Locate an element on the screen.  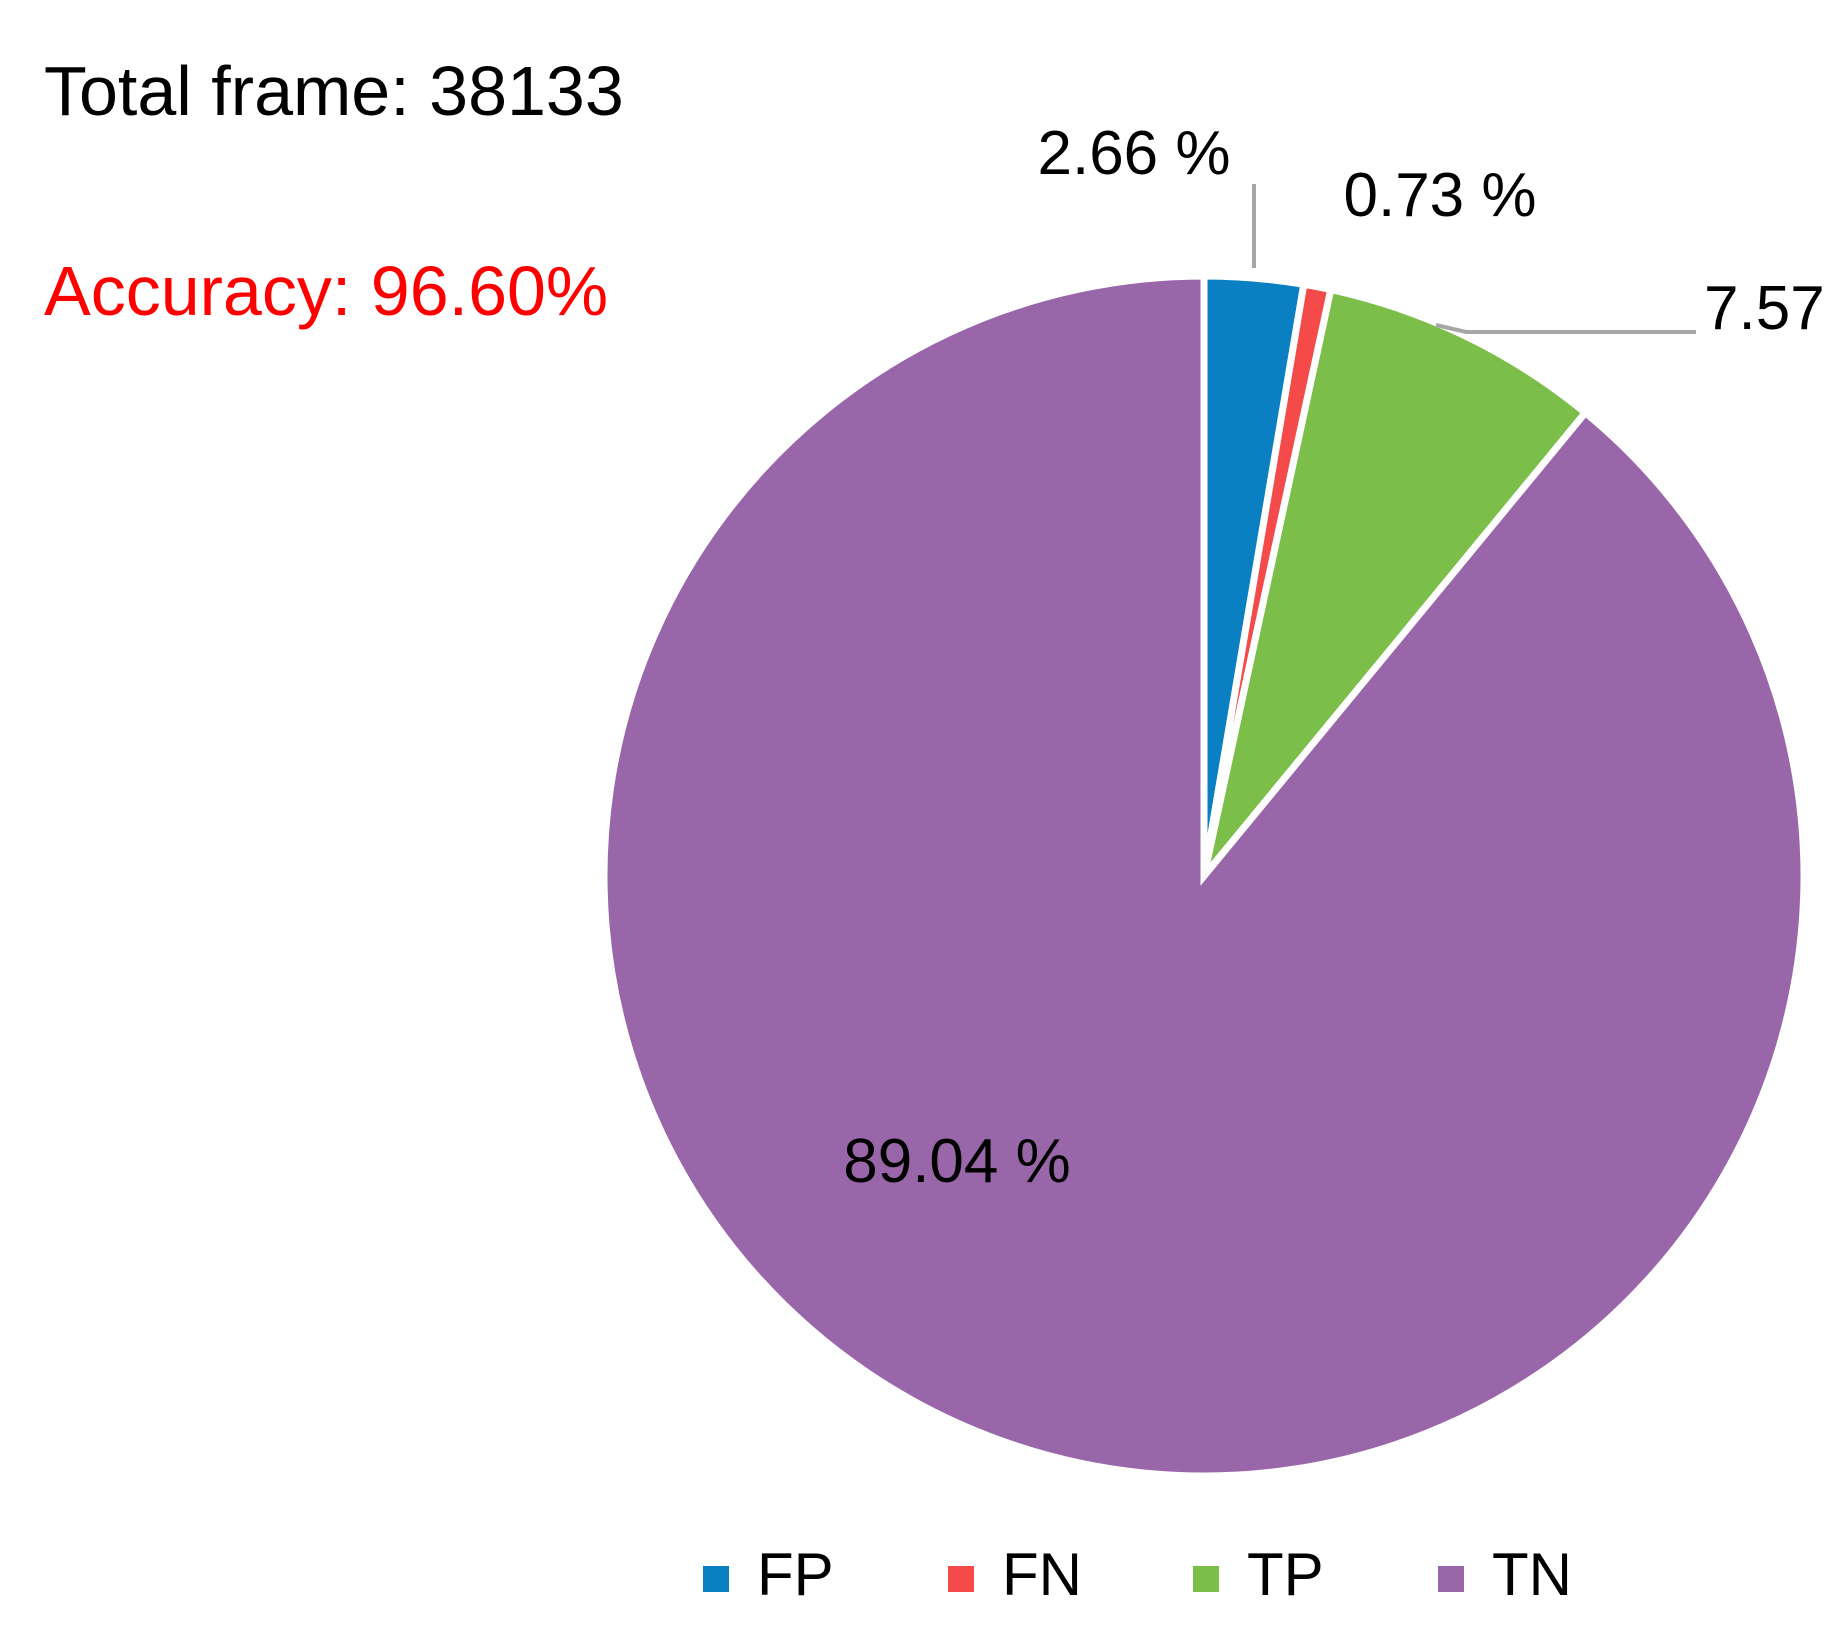
total-frame-annotation: Total frame: 38133 is located at coordinates (334, 91).